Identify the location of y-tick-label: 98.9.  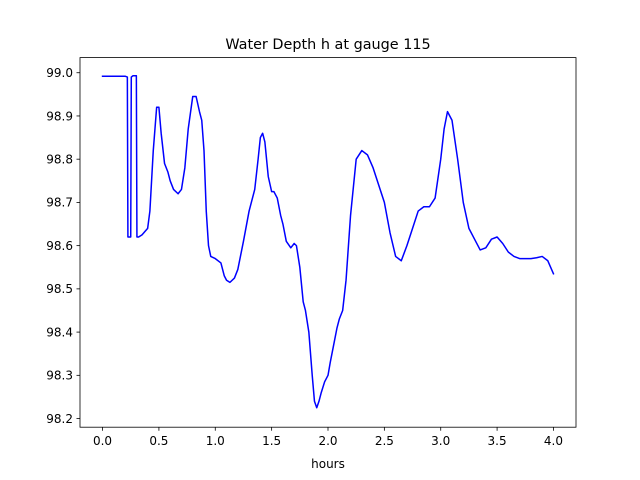
(59, 116).